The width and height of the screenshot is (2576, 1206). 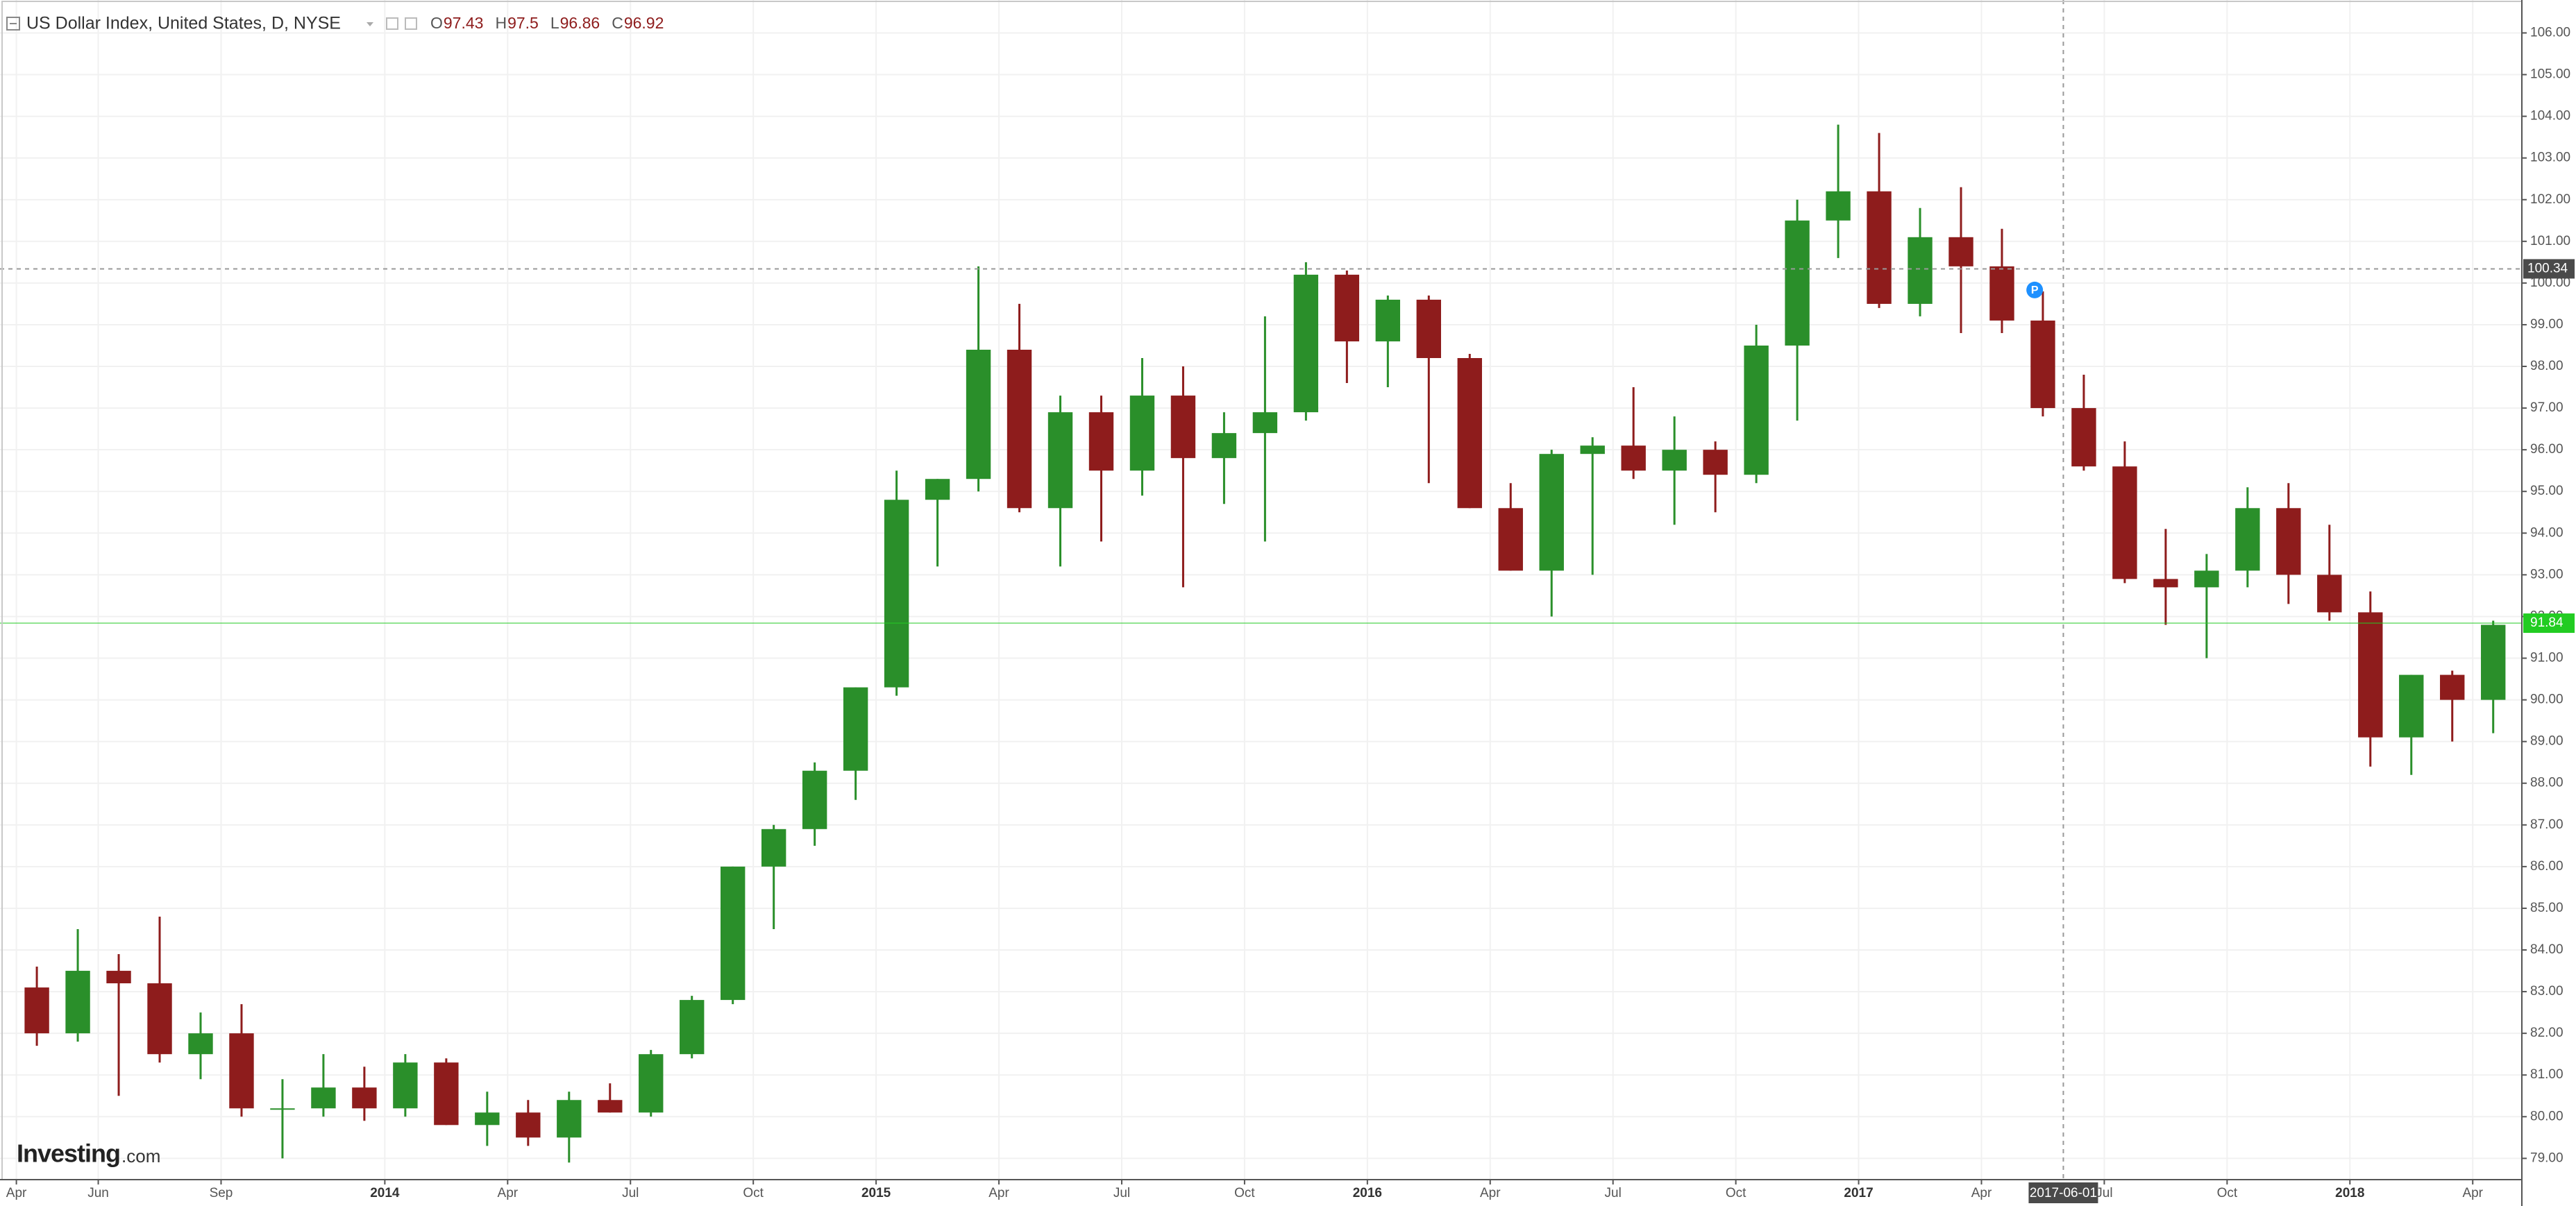 What do you see at coordinates (2547, 407) in the screenshot?
I see `y-tick-label: 97.00` at bounding box center [2547, 407].